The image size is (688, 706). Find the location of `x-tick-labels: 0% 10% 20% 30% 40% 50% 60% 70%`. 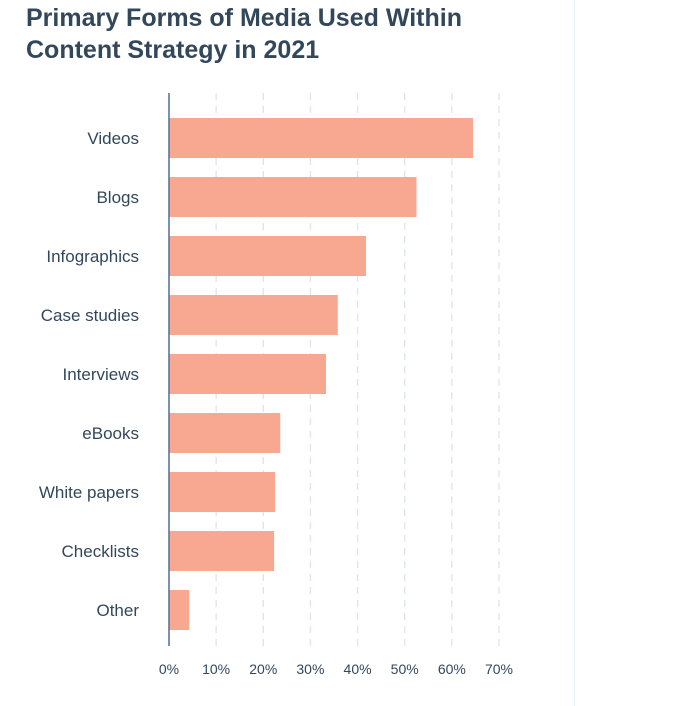

x-tick-labels: 0% 10% 20% 30% 40% 50% 60% 70% is located at coordinates (336, 669).